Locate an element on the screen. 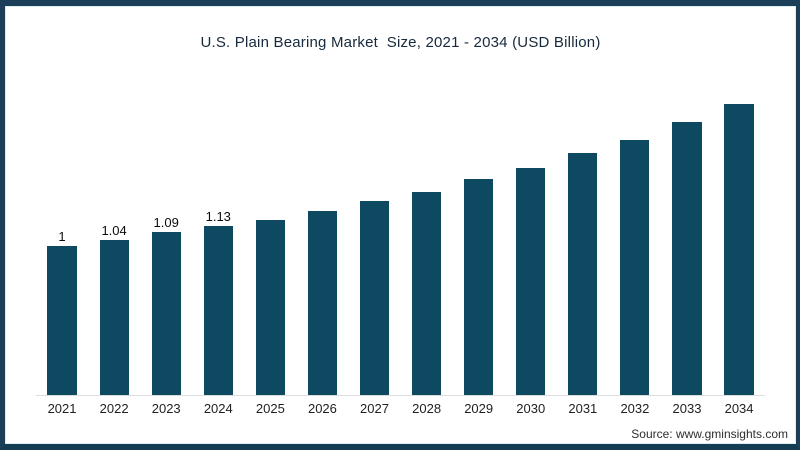  bar-slot: 1 is located at coordinates (62, 242).